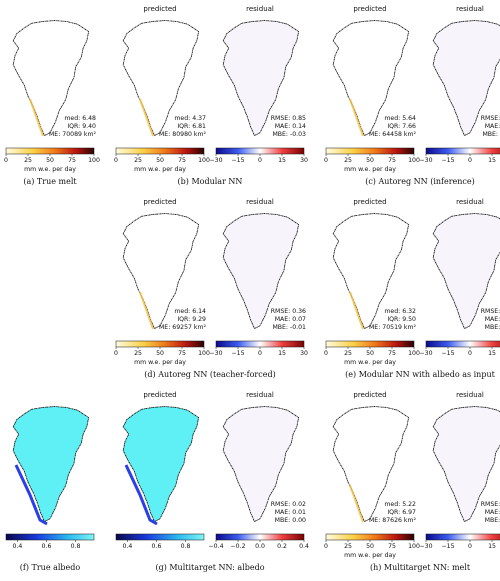  I want to click on panel: 0.4 0.6 0.8 (f) True albedo, so click(50, 489).